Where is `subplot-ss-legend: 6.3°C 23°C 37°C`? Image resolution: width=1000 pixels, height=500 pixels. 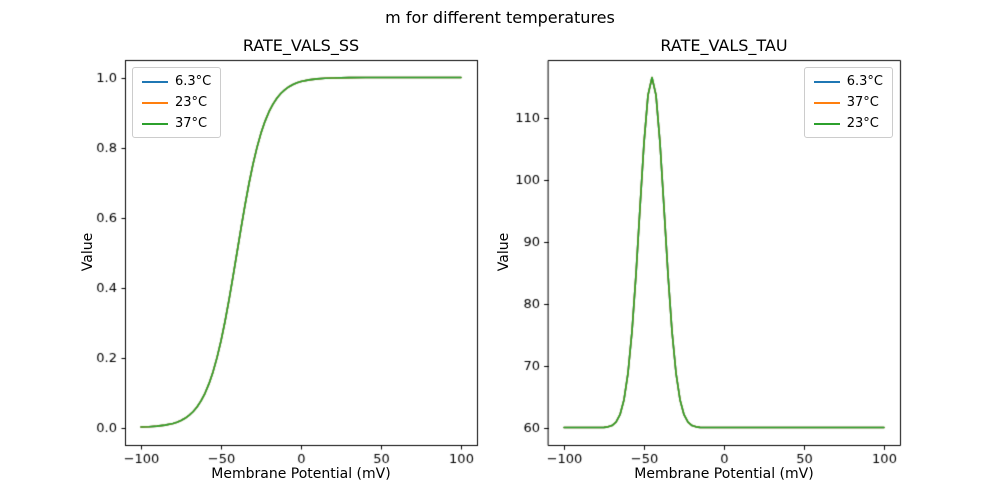
subplot-ss-legend: 6.3°C 23°C 37°C is located at coordinates (177, 102).